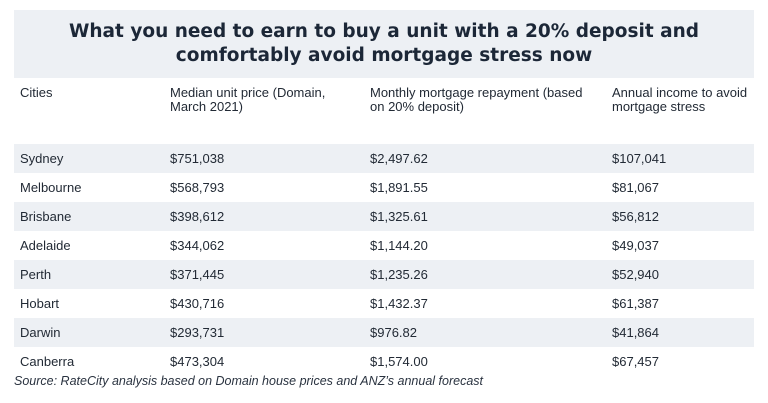 The height and width of the screenshot is (403, 768). I want to click on city-cell: Melbourne, so click(89, 187).